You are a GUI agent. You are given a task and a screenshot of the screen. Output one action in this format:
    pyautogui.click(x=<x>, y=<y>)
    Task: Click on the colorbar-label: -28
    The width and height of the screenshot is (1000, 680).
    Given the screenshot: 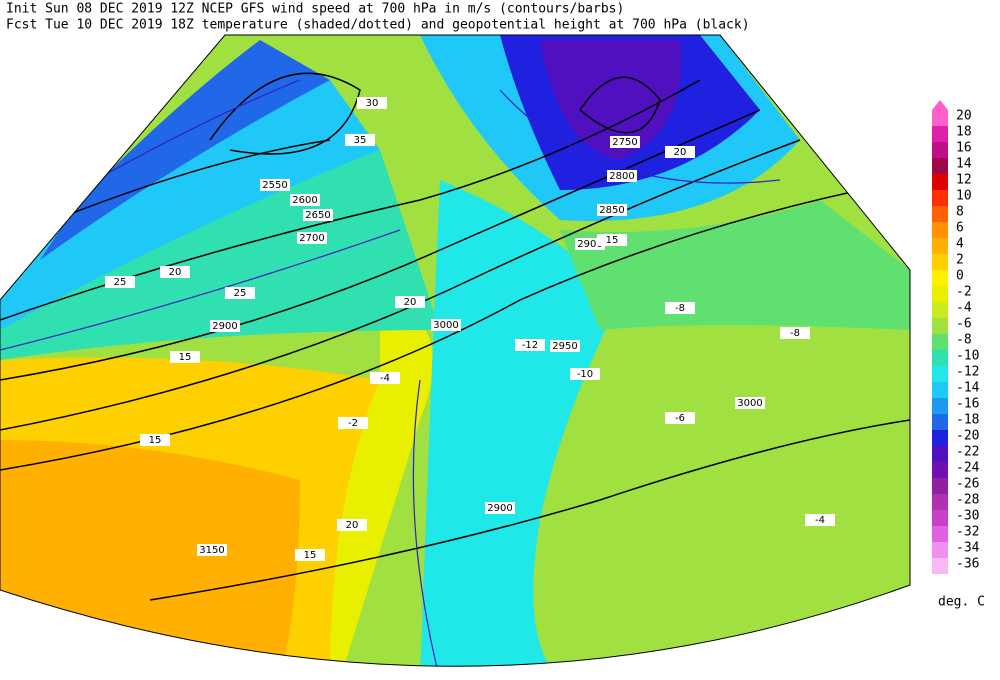 What is the action you would take?
    pyautogui.click(x=967, y=500)
    